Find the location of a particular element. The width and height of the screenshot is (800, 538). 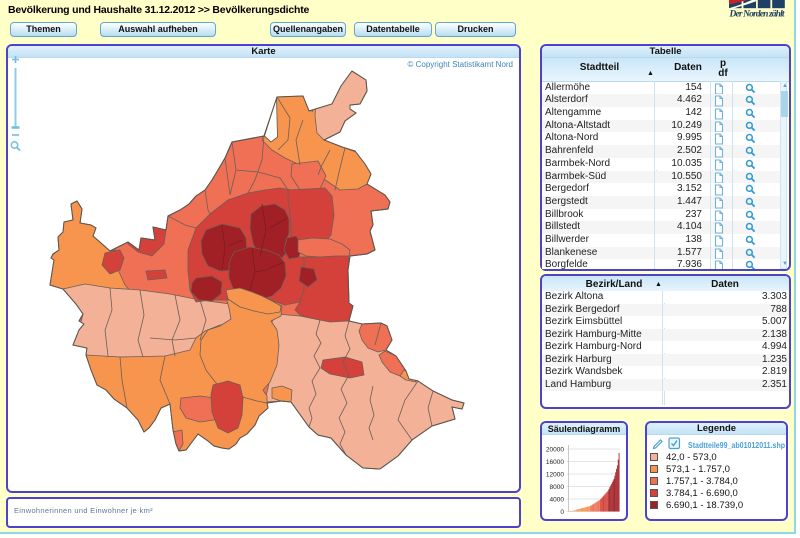

svg-text: 12000 is located at coordinates (555, 474).